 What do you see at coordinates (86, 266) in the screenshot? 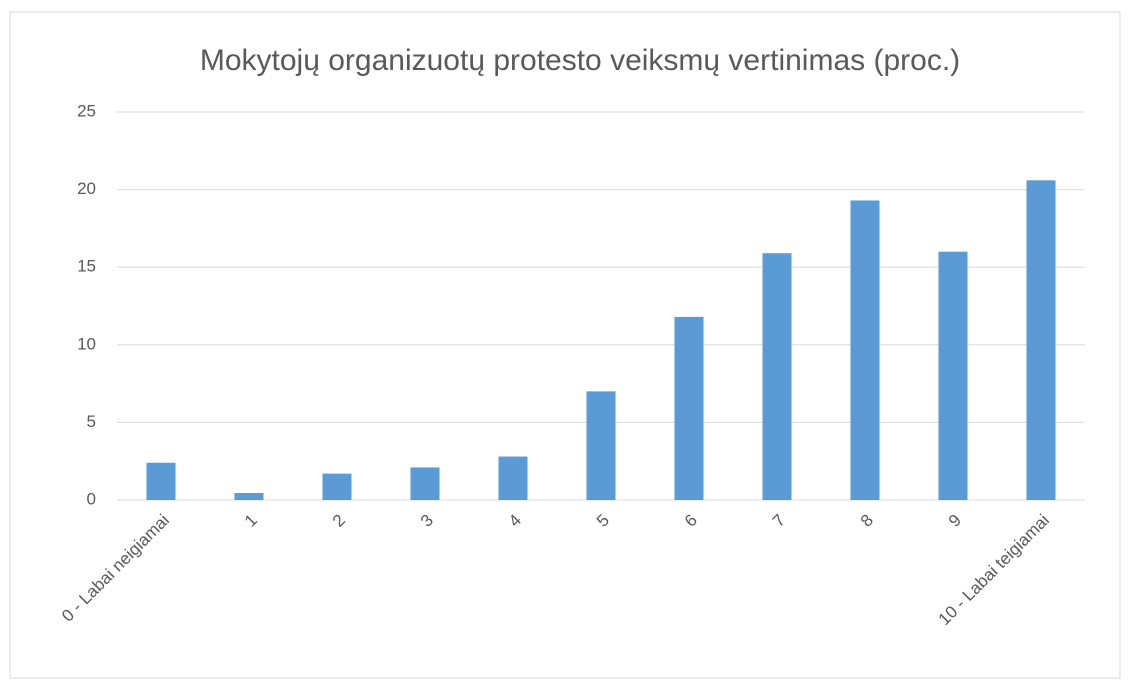
I see `y-tick-label: 15` at bounding box center [86, 266].